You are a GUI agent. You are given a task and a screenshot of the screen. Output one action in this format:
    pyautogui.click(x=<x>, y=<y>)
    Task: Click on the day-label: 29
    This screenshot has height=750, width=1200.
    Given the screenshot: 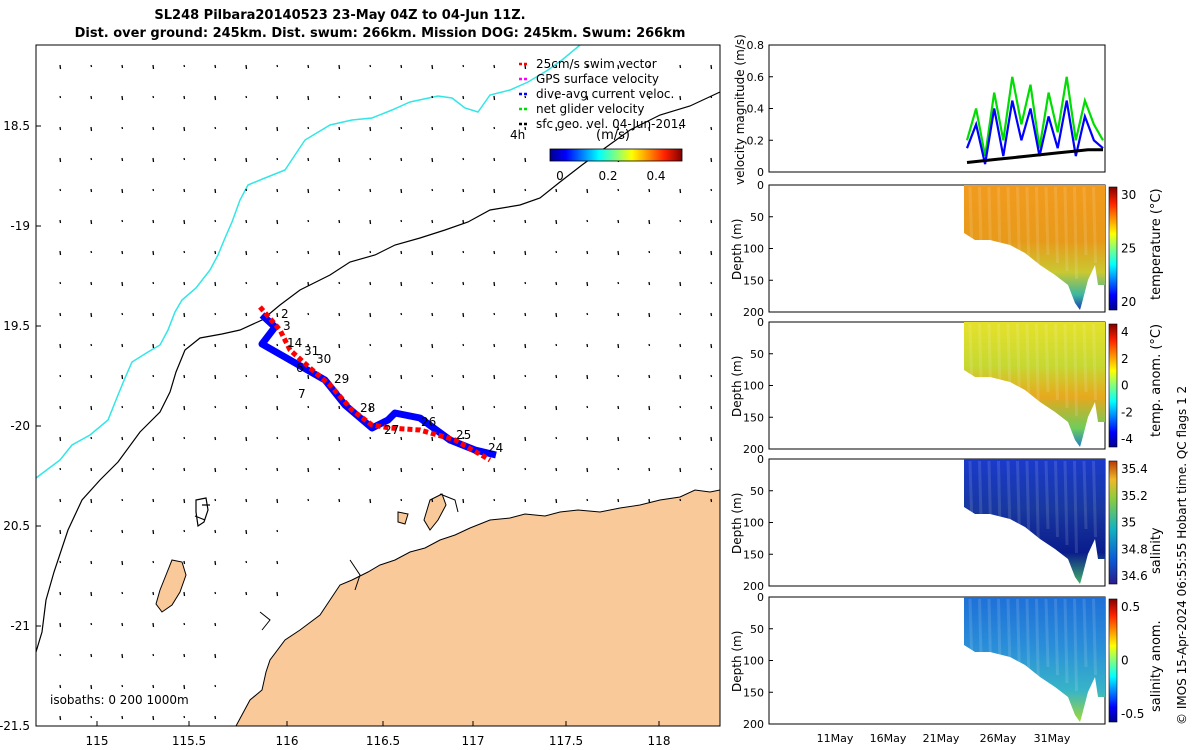 What is the action you would take?
    pyautogui.click(x=341, y=379)
    